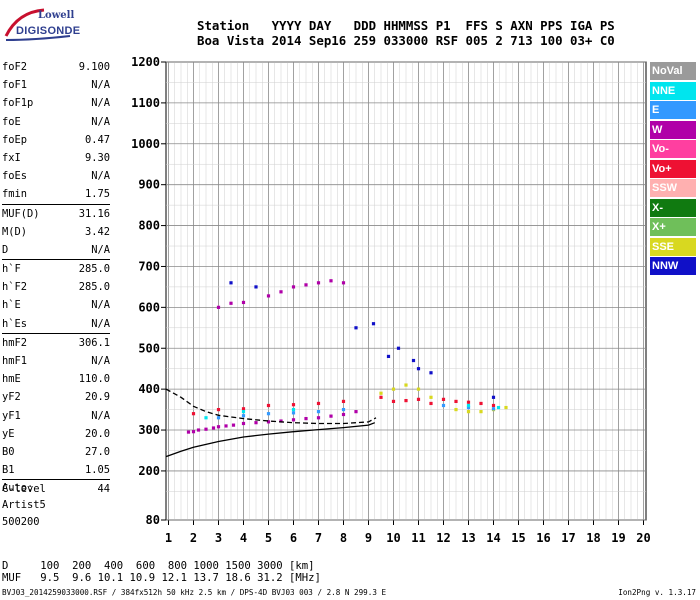 This screenshot has width=700, height=600. Describe the element at coordinates (57, 305) in the screenshot. I see `param-row-he: h`E N/A` at that location.